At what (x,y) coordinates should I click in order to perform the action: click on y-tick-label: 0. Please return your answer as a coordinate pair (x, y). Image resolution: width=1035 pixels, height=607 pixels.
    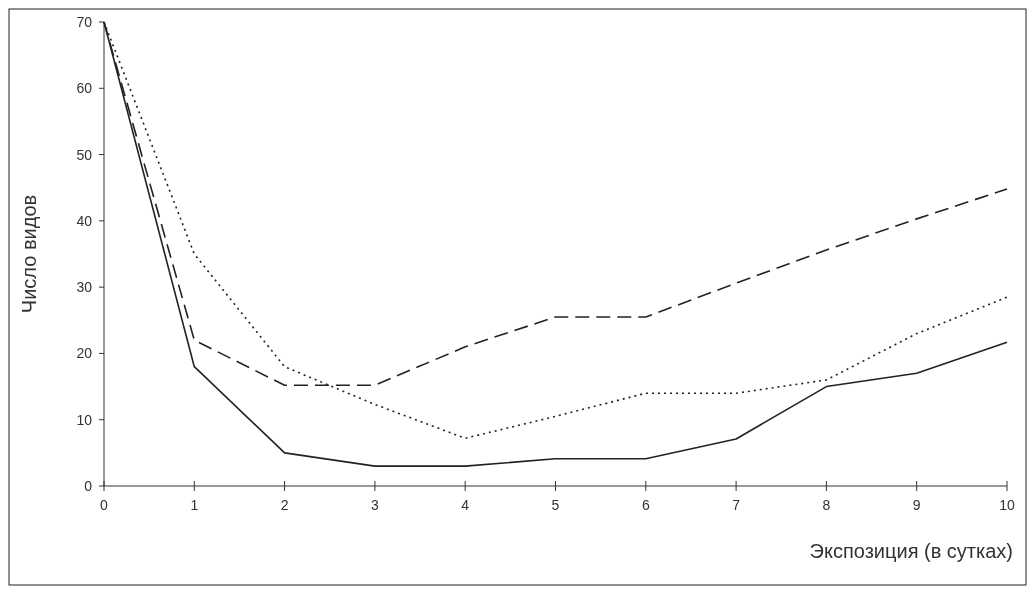
    Looking at the image, I should click on (88, 486).